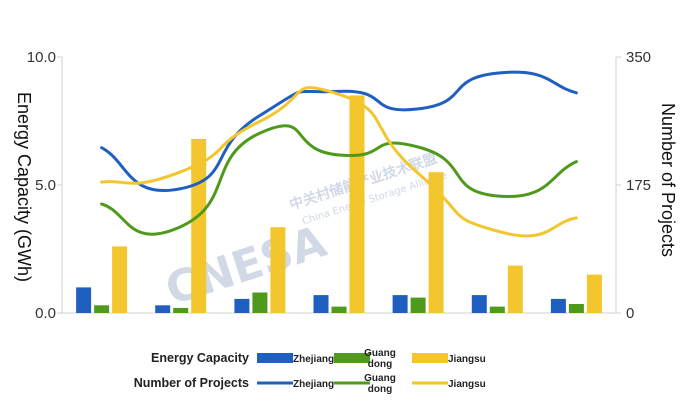 This screenshot has width=684, height=405. Describe the element at coordinates (191, 383) in the screenshot. I see `legend-title-line: Number of Projects` at that location.